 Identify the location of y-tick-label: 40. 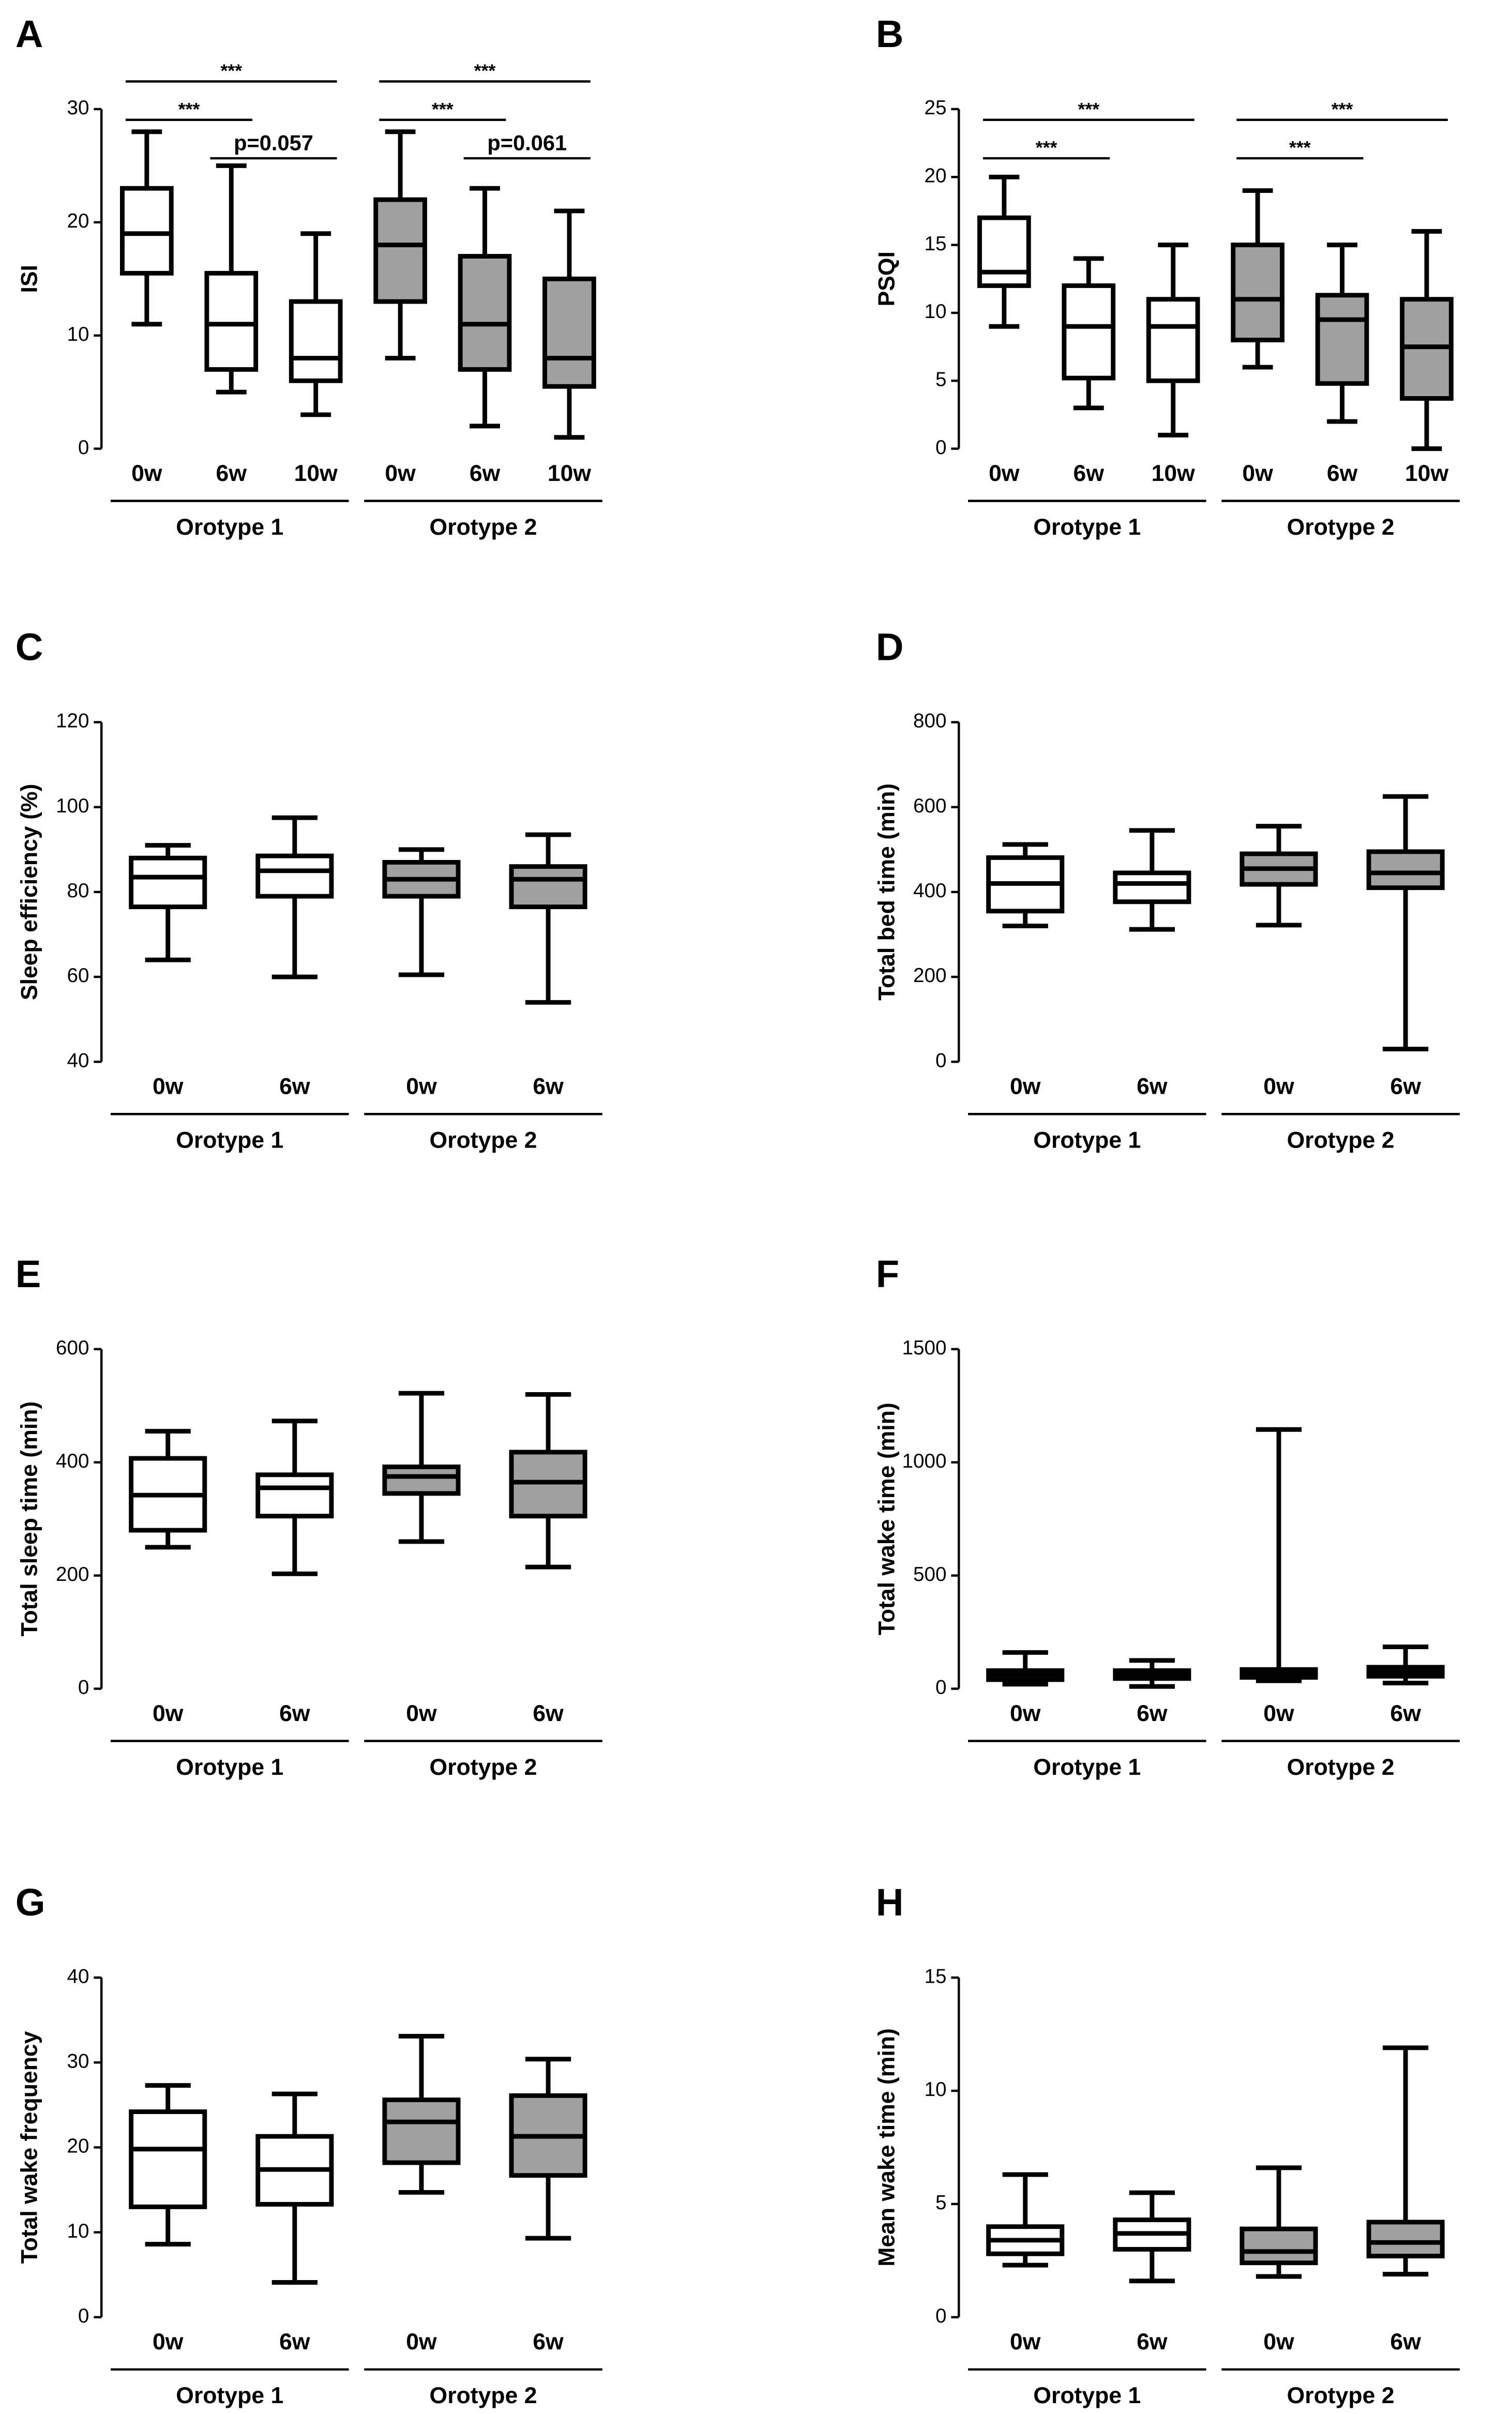
(78, 1976).